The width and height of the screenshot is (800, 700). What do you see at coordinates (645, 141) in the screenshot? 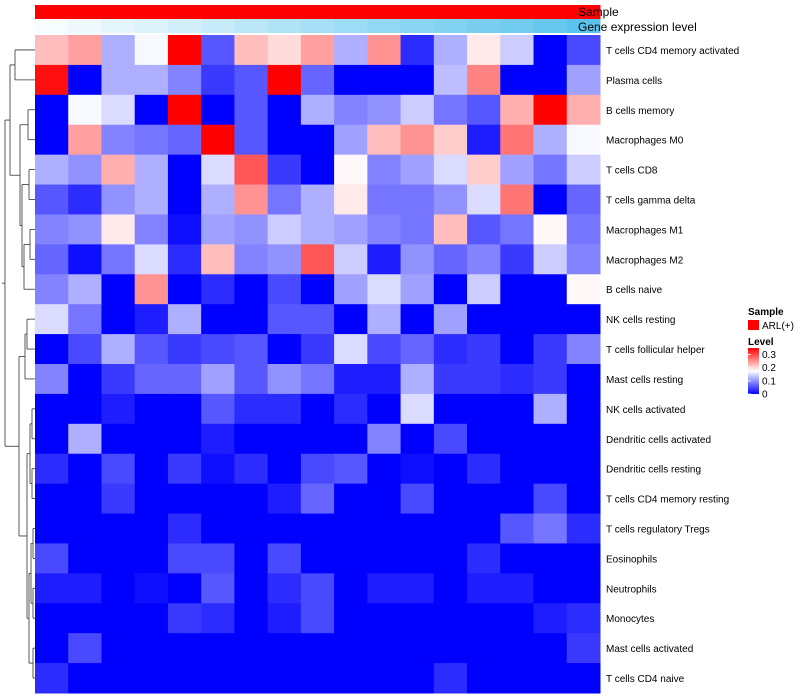
I see `row-label: Macrophages M0` at bounding box center [645, 141].